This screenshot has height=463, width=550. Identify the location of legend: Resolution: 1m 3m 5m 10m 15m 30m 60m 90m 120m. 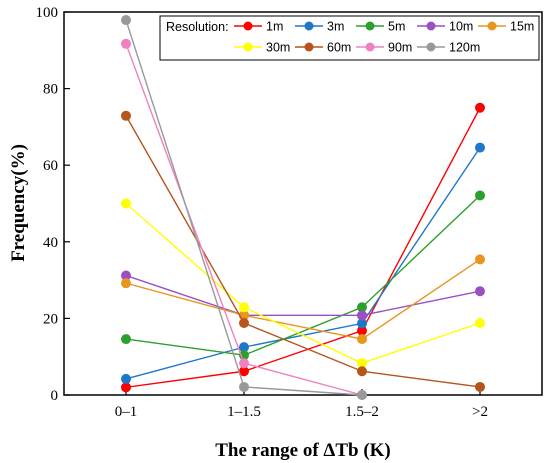
(349, 38).